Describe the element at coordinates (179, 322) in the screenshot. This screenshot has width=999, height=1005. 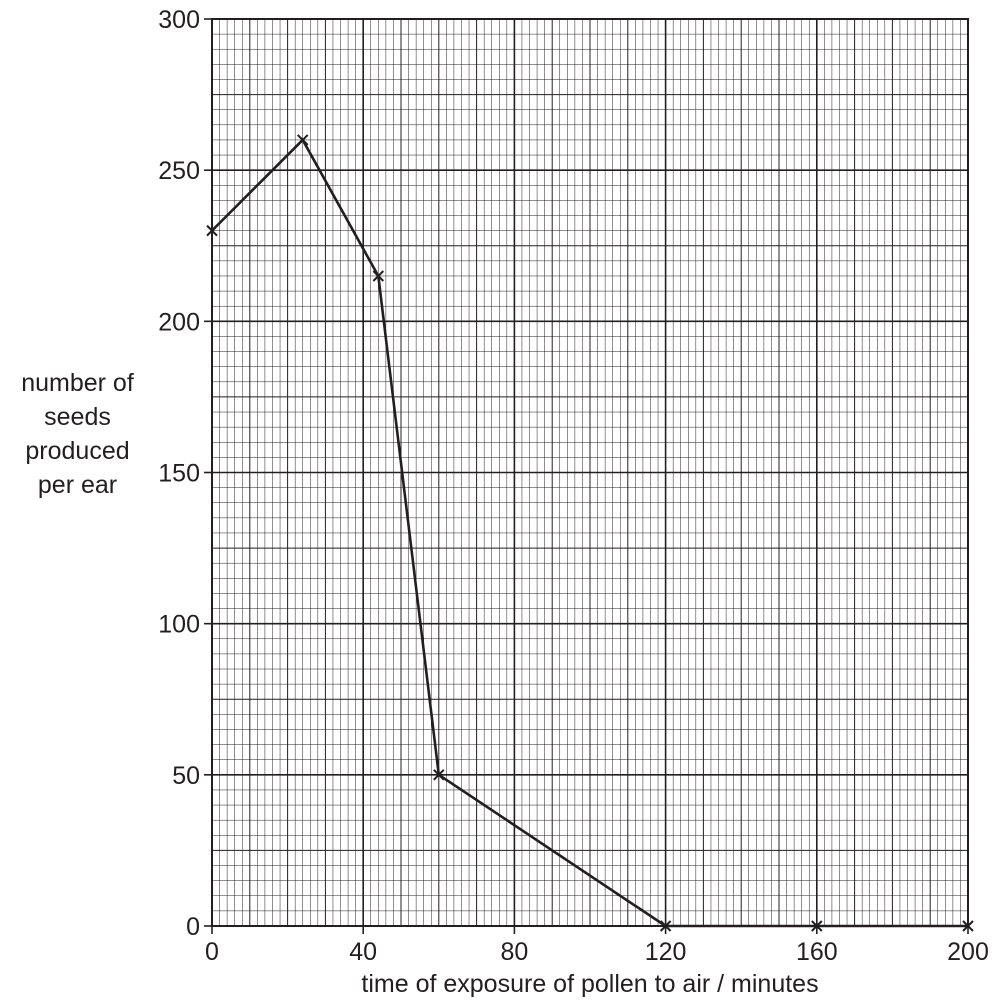
I see `y-tick-label: 200` at that location.